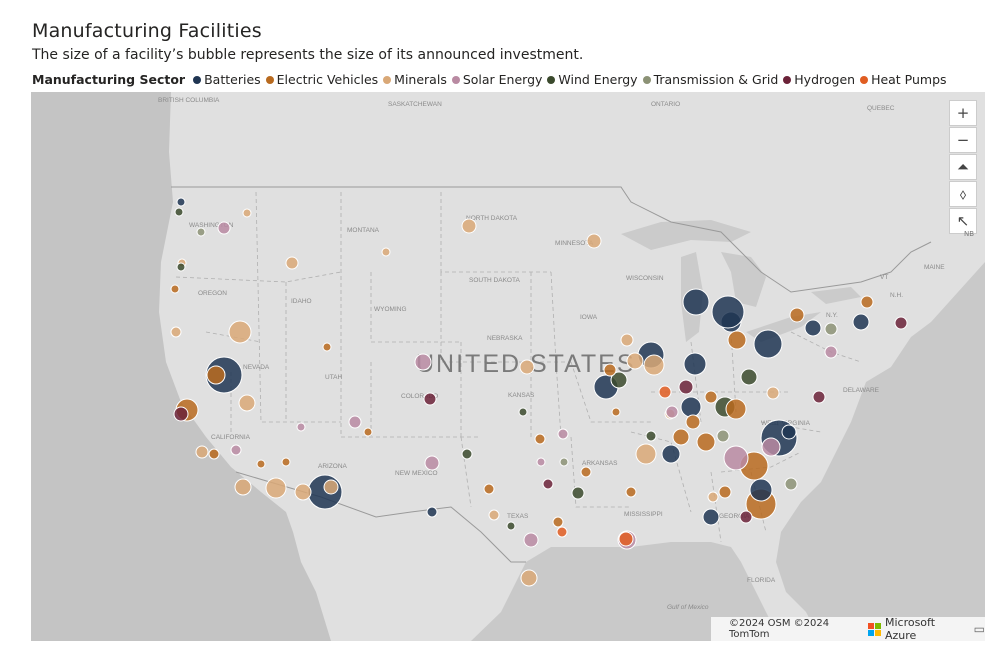 This screenshot has height=659, width=1000. I want to click on compass-button: ⬨, so click(963, 194).